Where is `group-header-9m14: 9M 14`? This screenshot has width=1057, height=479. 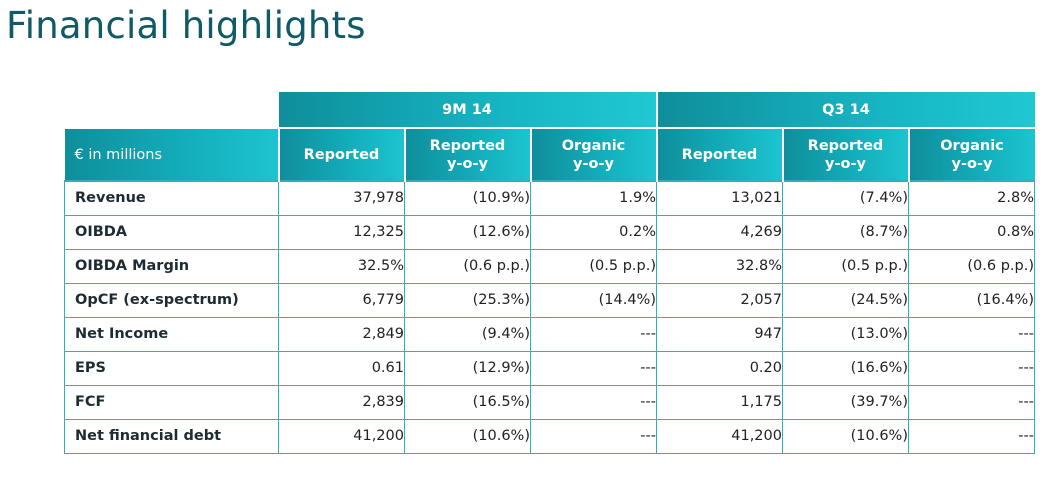
group-header-9m14: 9M 14 is located at coordinates (468, 110).